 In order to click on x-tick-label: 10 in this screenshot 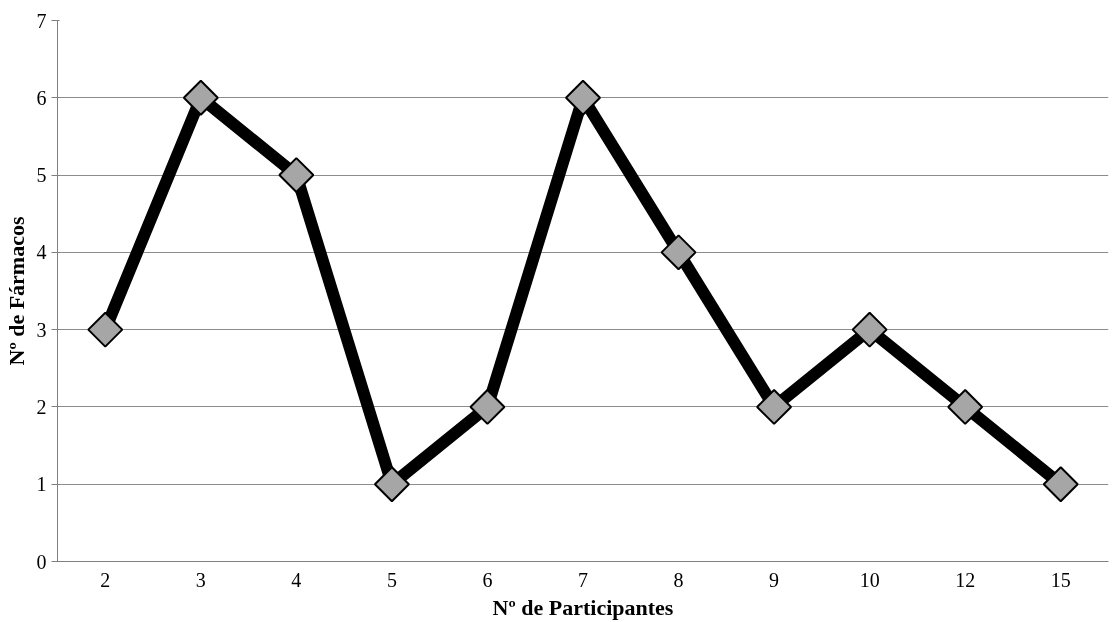, I will do `click(869, 579)`.